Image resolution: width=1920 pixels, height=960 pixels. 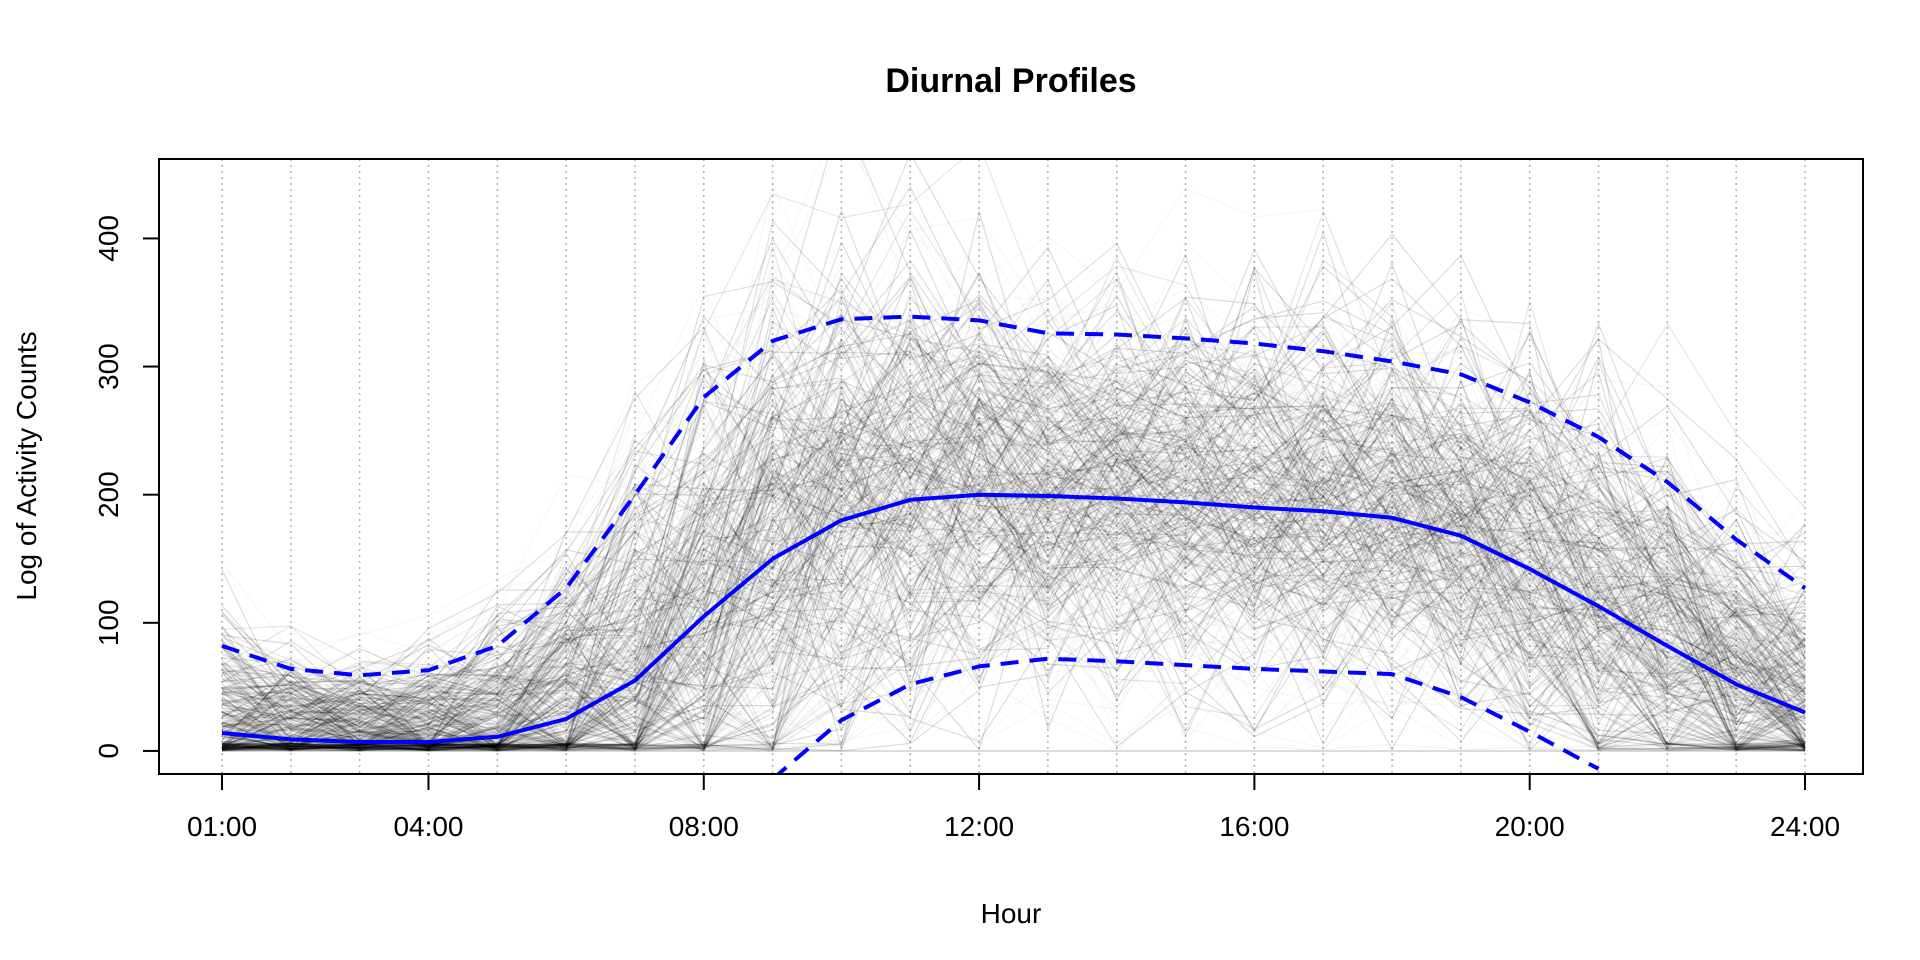 I want to click on chart-title: Diurnal Profiles, so click(x=1010, y=81).